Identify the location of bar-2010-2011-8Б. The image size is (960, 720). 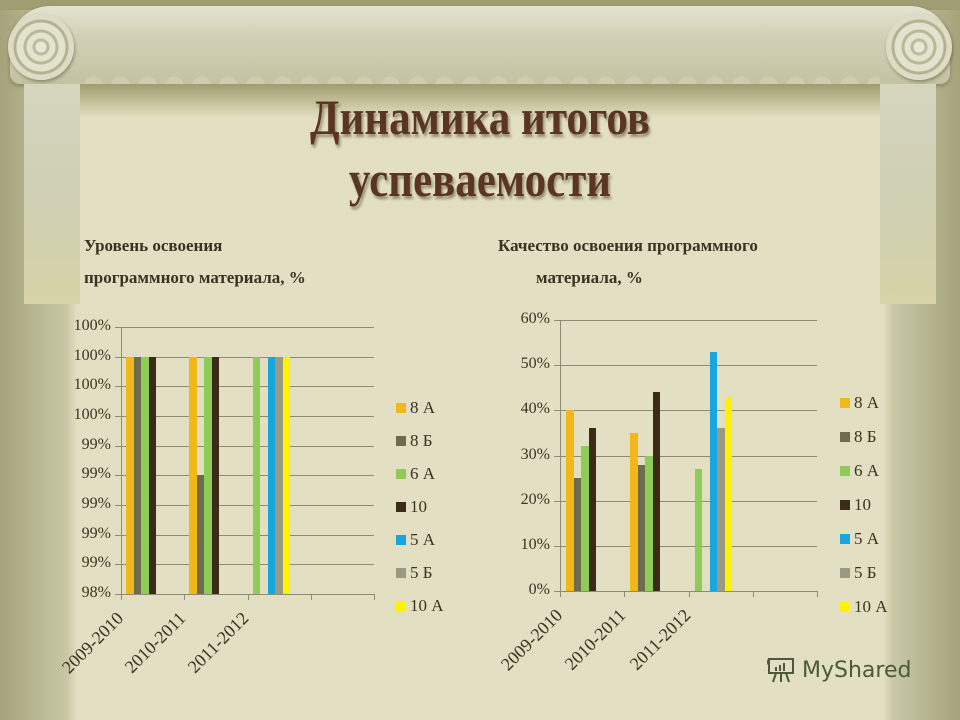
(200, 534).